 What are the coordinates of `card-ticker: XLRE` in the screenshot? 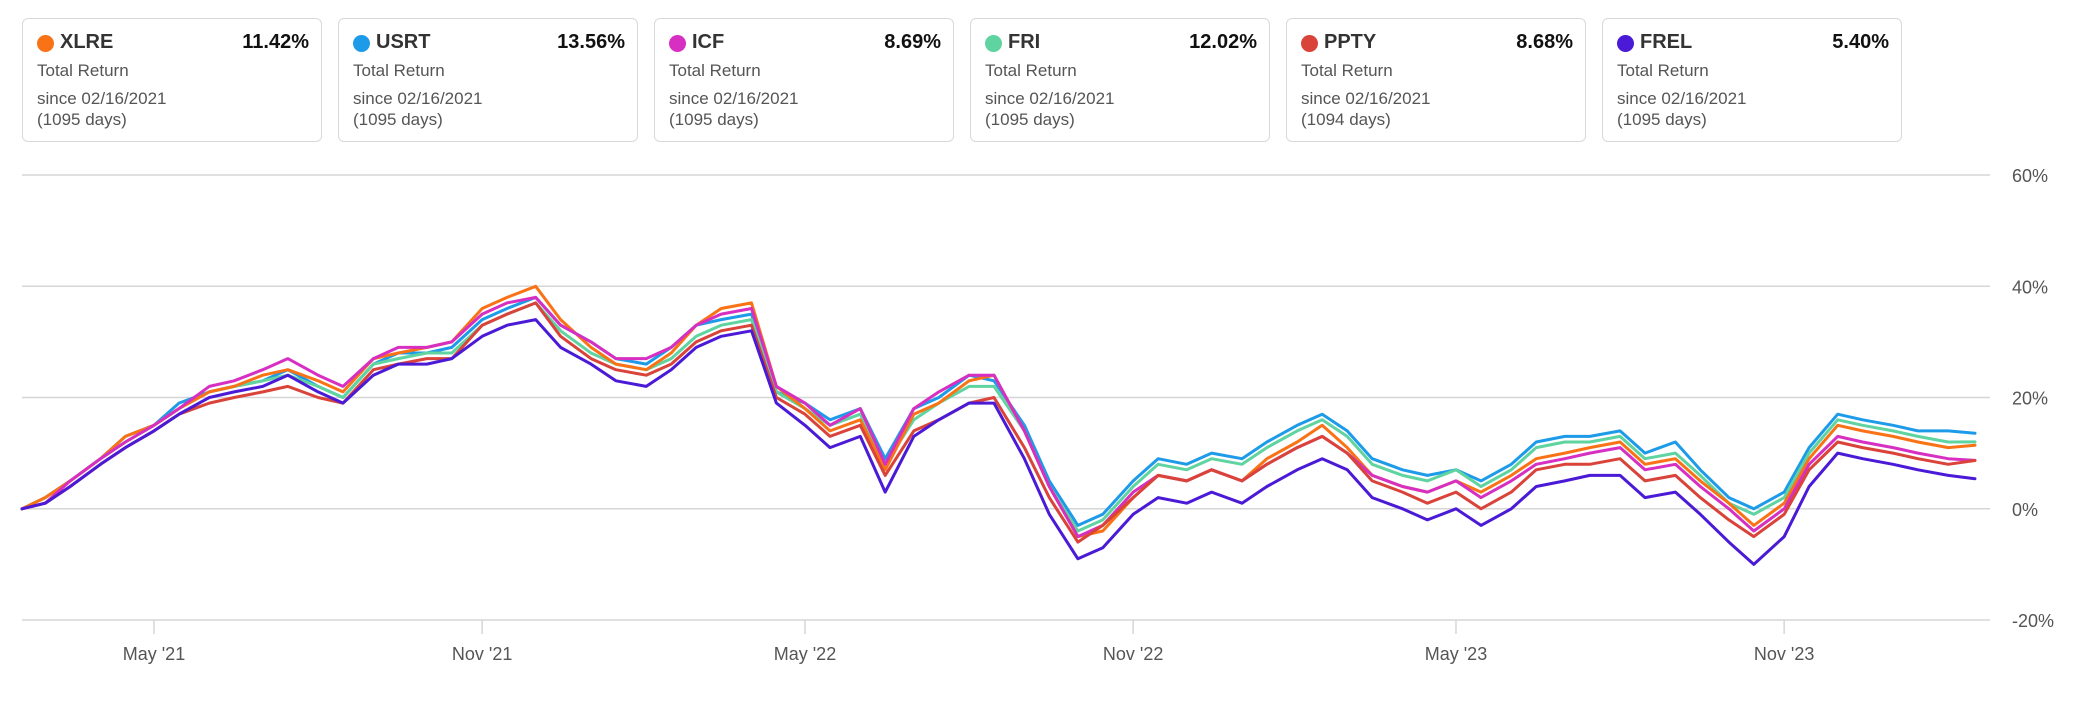 It's located at (87, 42).